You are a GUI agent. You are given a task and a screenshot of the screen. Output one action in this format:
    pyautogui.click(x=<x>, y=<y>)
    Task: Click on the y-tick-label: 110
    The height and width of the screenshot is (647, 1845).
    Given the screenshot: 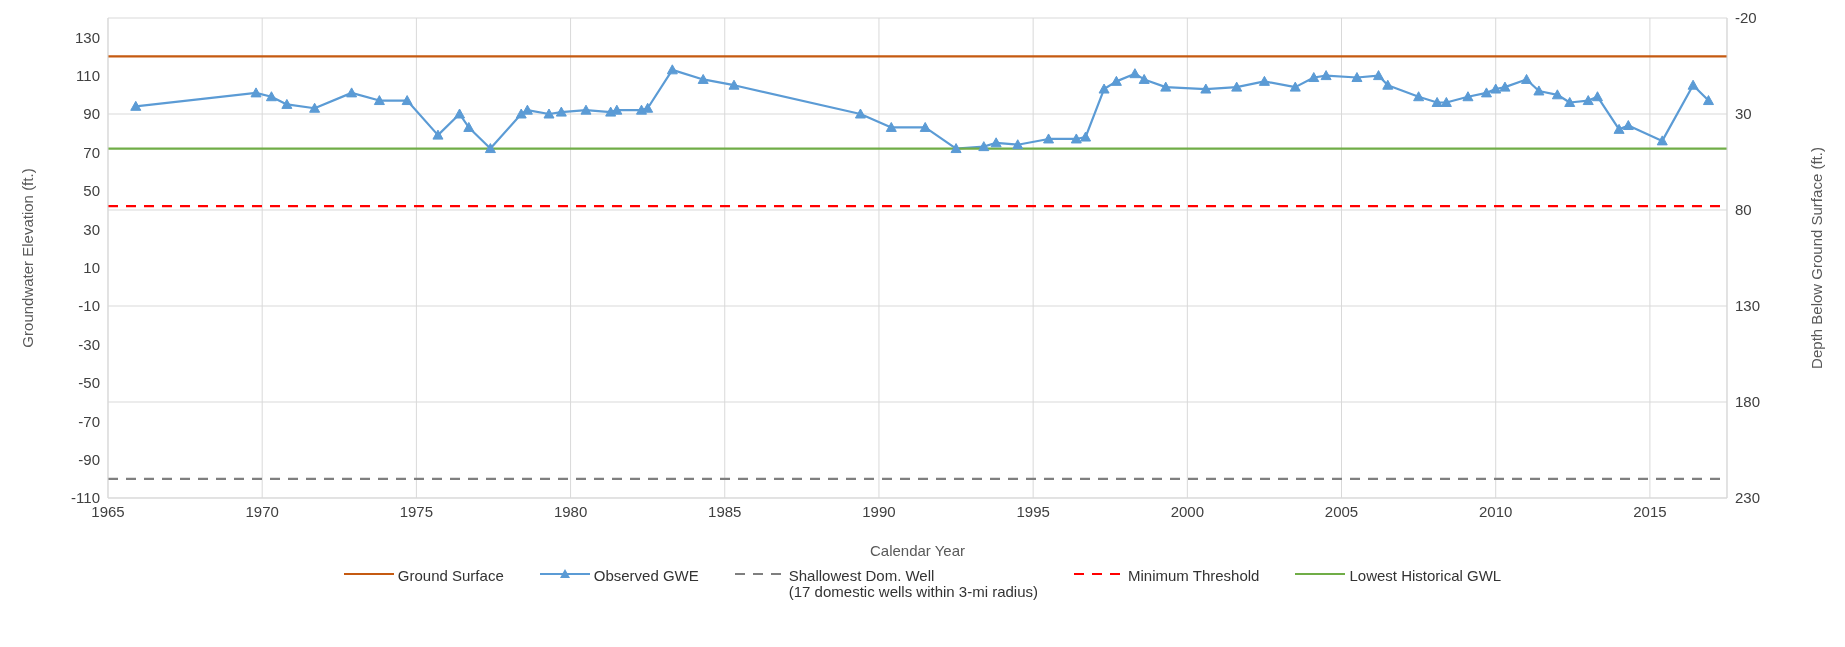 What is the action you would take?
    pyautogui.click(x=88, y=75)
    